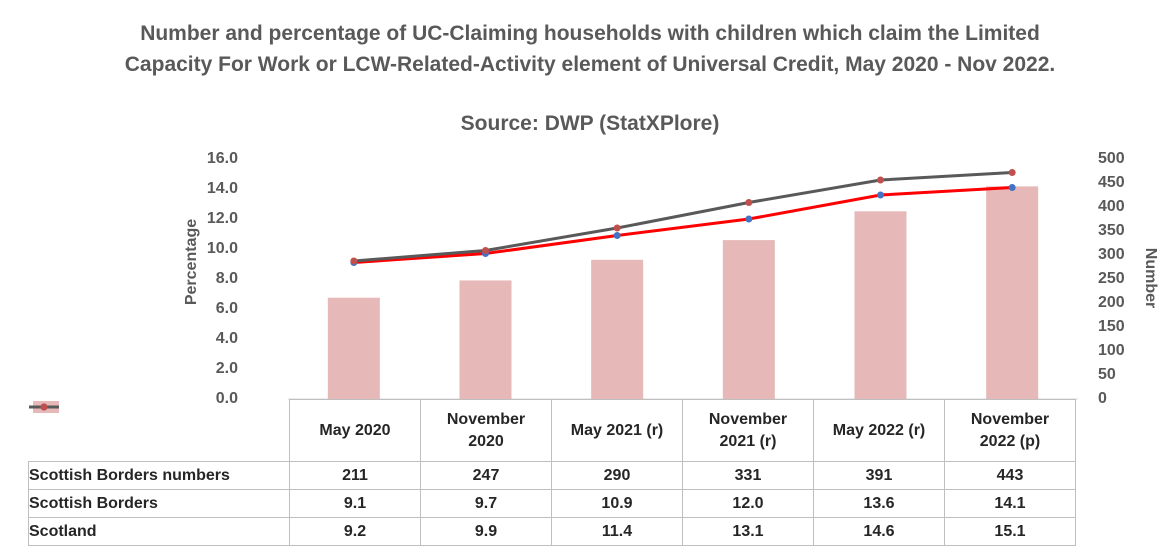  I want to click on data-label: 13.6, so click(879, 503).